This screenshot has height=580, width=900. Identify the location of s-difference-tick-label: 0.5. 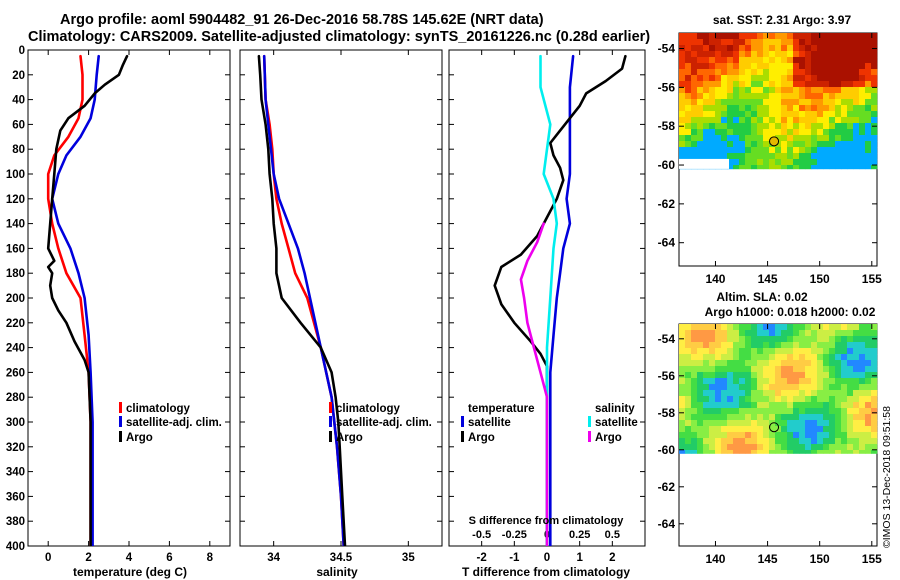
(612, 535).